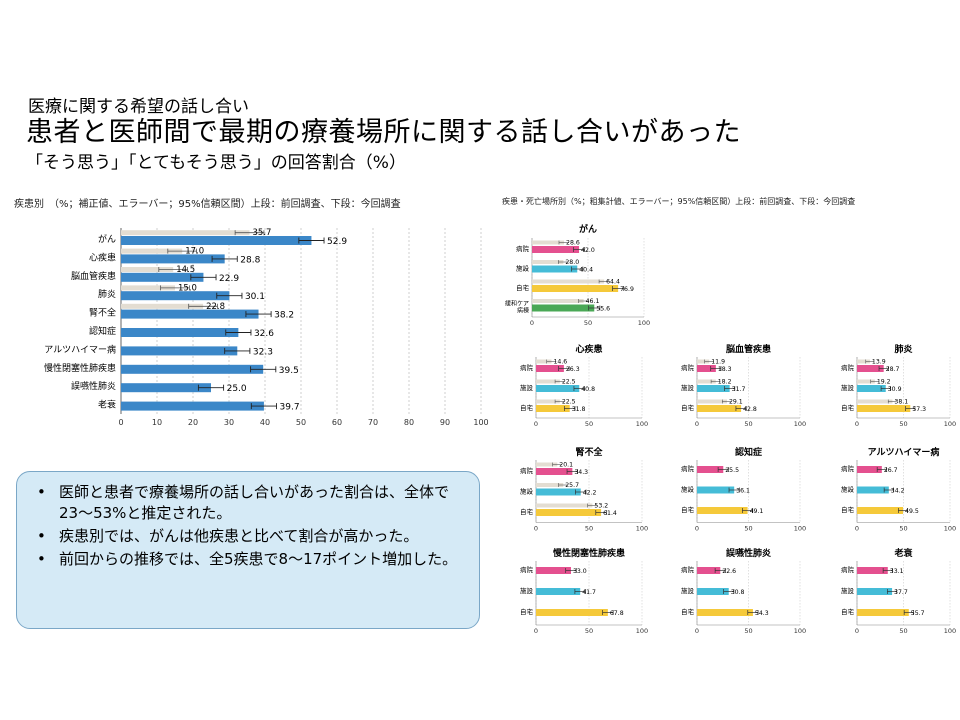 The height and width of the screenshot is (720, 960). I want to click on current-value-label: 76.9, so click(627, 289).